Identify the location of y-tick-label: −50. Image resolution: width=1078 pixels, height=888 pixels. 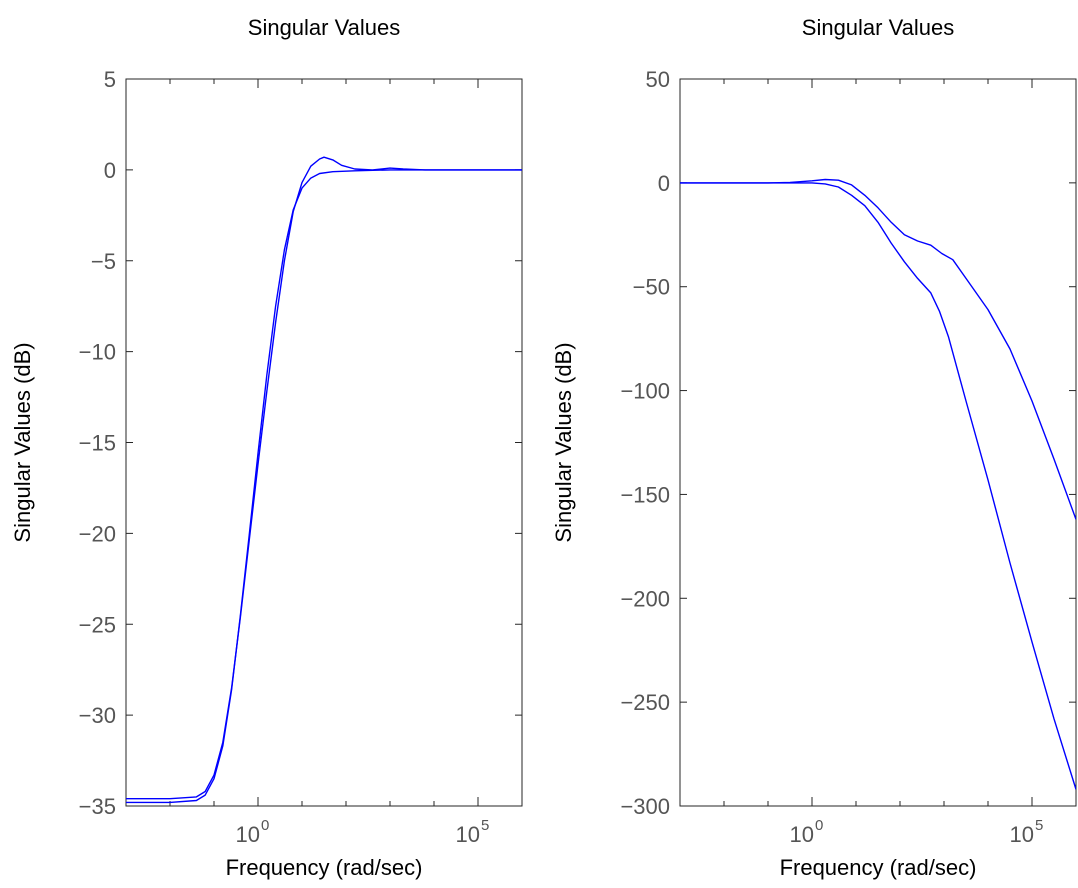
(651, 287).